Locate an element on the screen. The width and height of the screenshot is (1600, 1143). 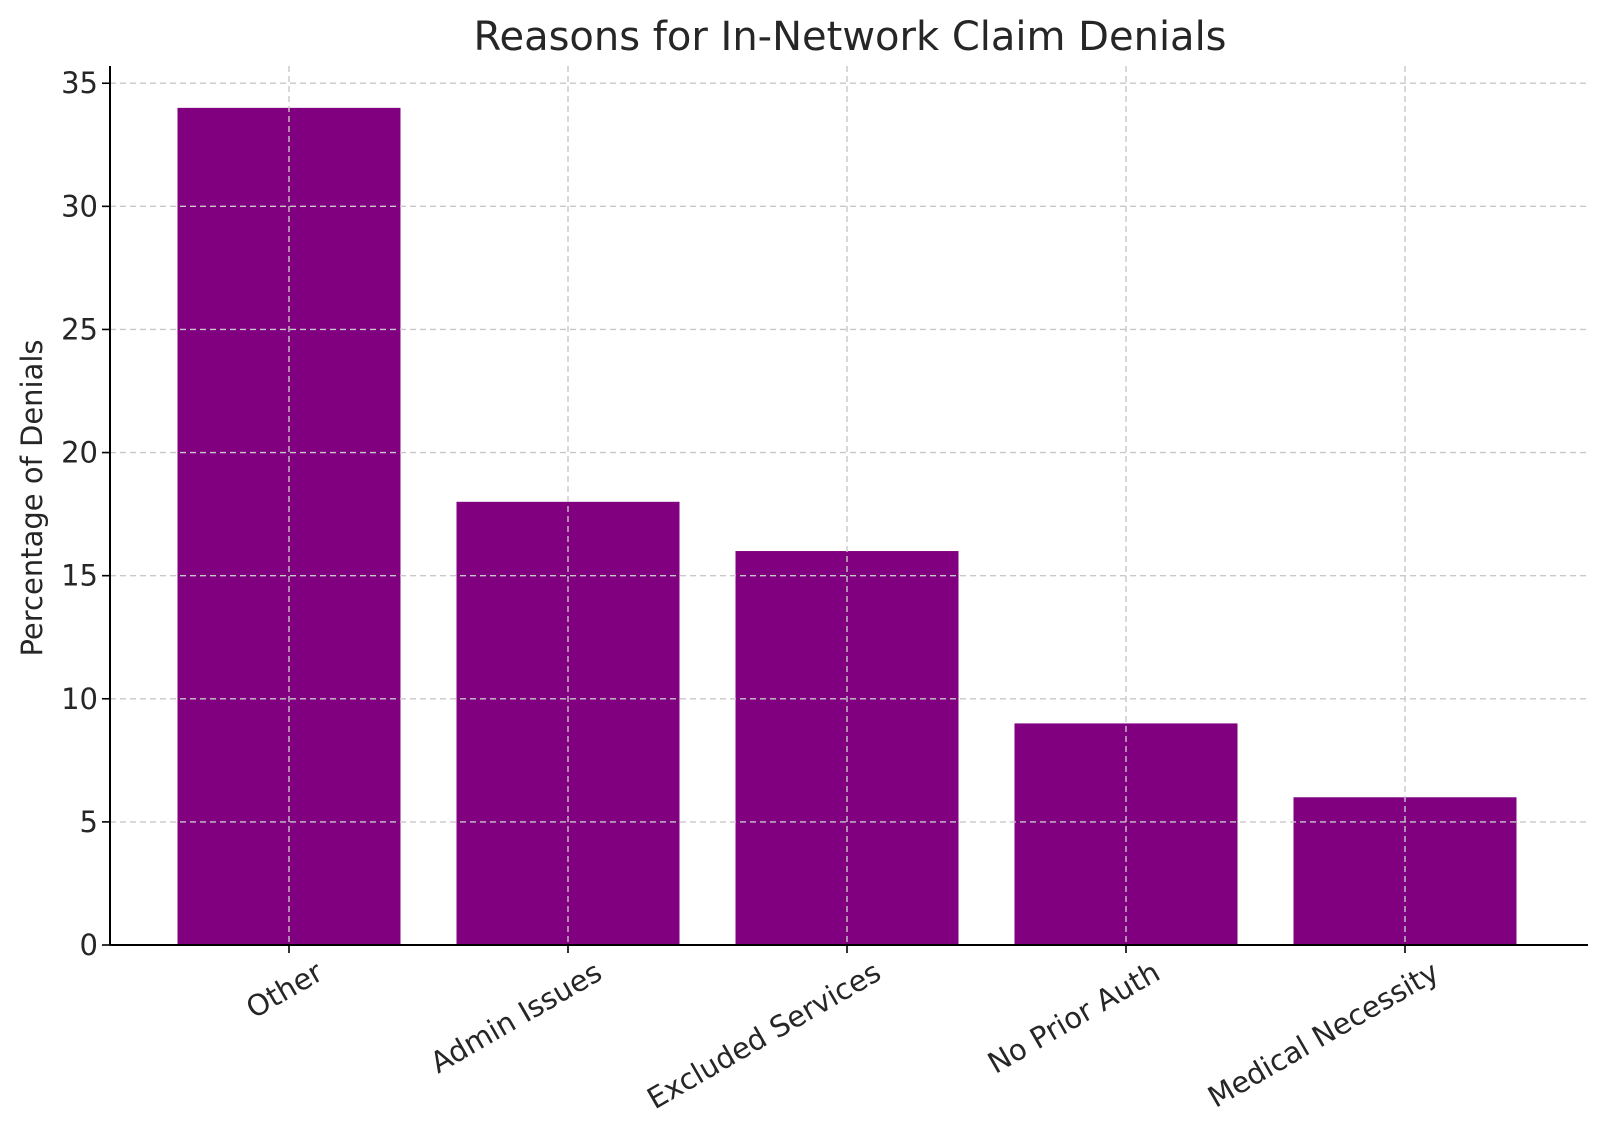
y-tick-label-15: 15 is located at coordinates (79, 576).